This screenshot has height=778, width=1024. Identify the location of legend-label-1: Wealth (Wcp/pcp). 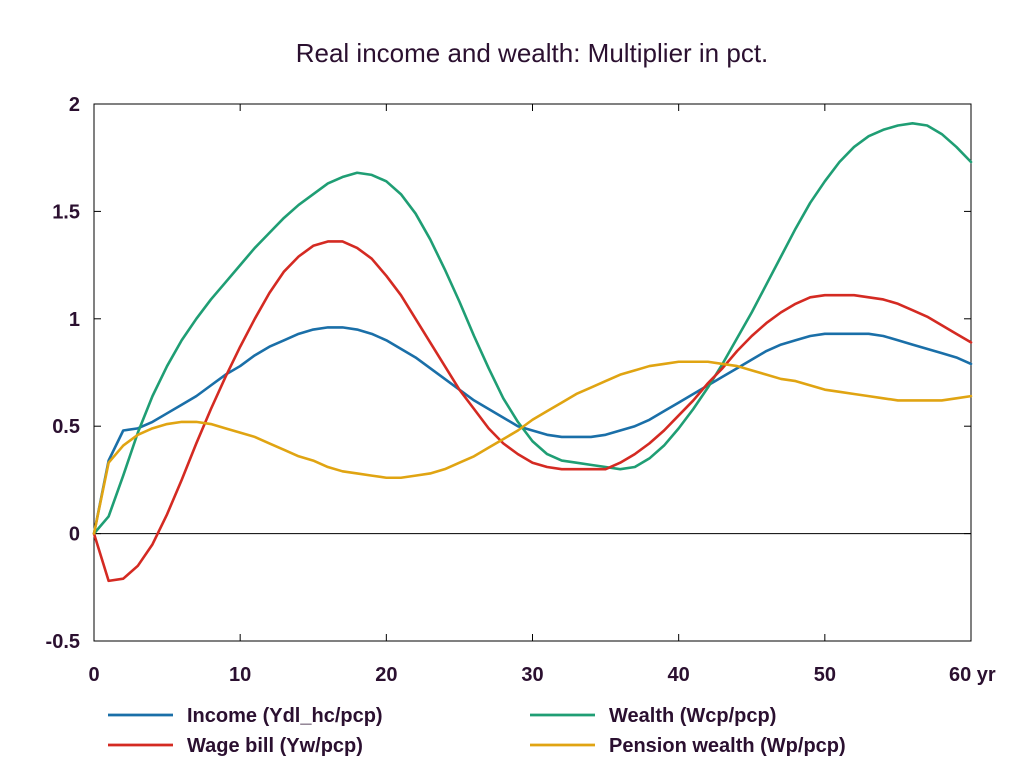
(692, 716).